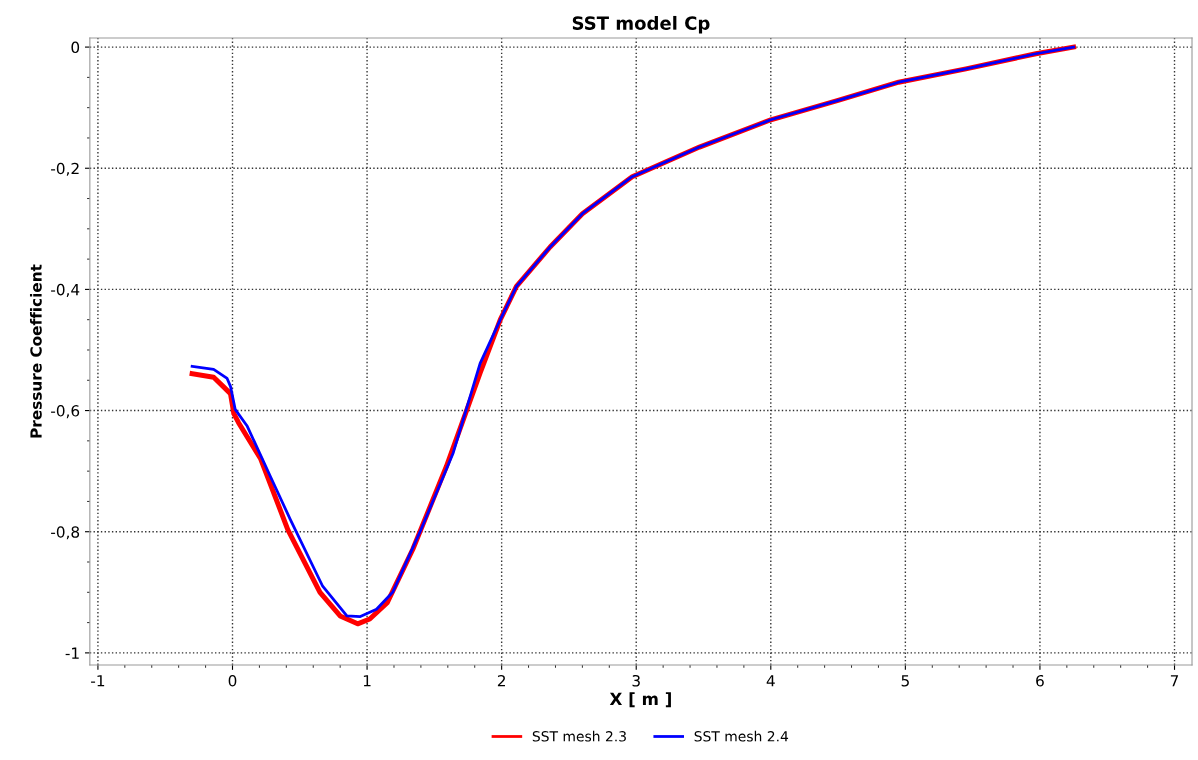 This screenshot has width=1198, height=760. I want to click on legend-label: SST mesh 2.3, so click(579, 736).